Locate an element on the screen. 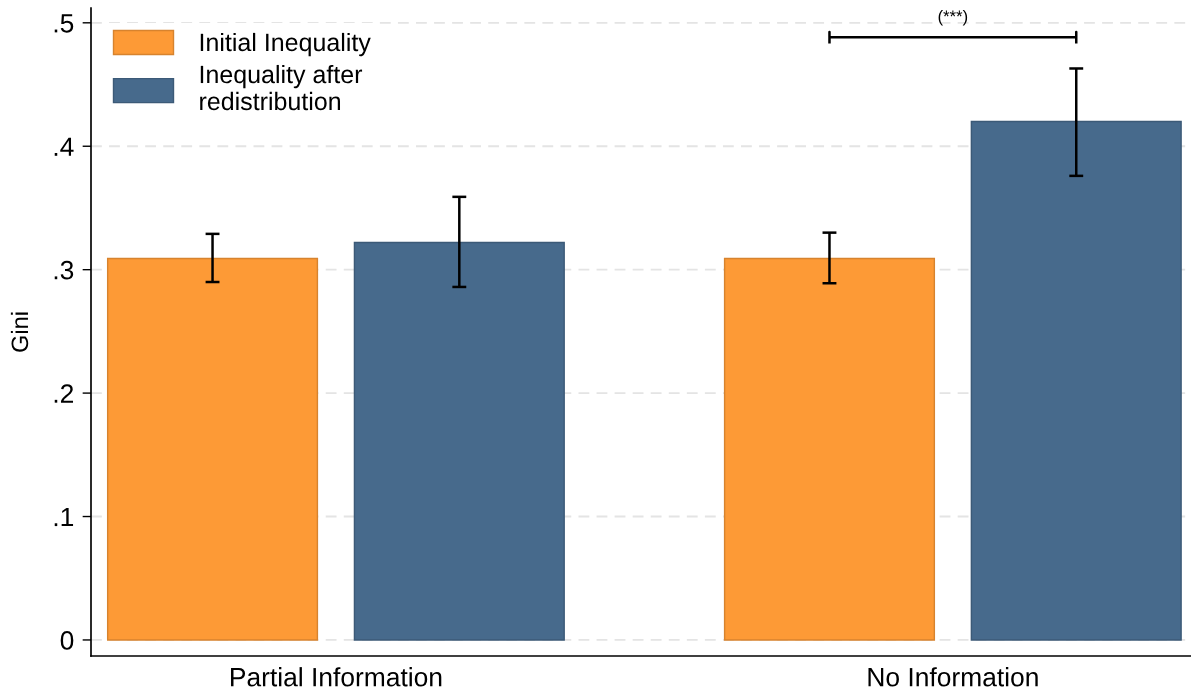 The width and height of the screenshot is (1191, 693). y-tick-label: .2 is located at coordinates (64, 393).